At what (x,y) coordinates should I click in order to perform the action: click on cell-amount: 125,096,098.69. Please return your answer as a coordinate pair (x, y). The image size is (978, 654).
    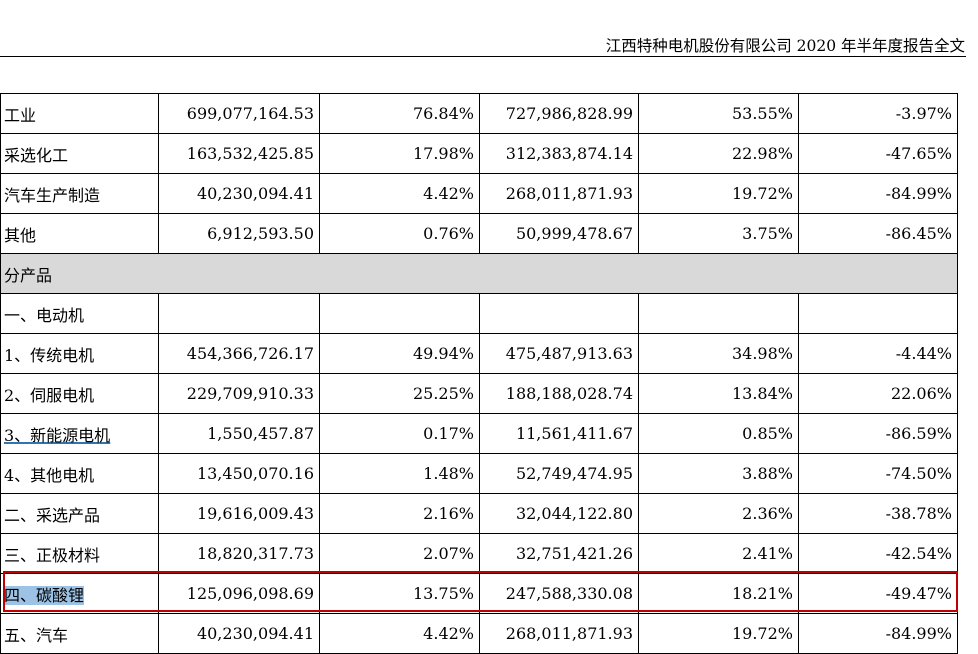
    Looking at the image, I should click on (239, 593).